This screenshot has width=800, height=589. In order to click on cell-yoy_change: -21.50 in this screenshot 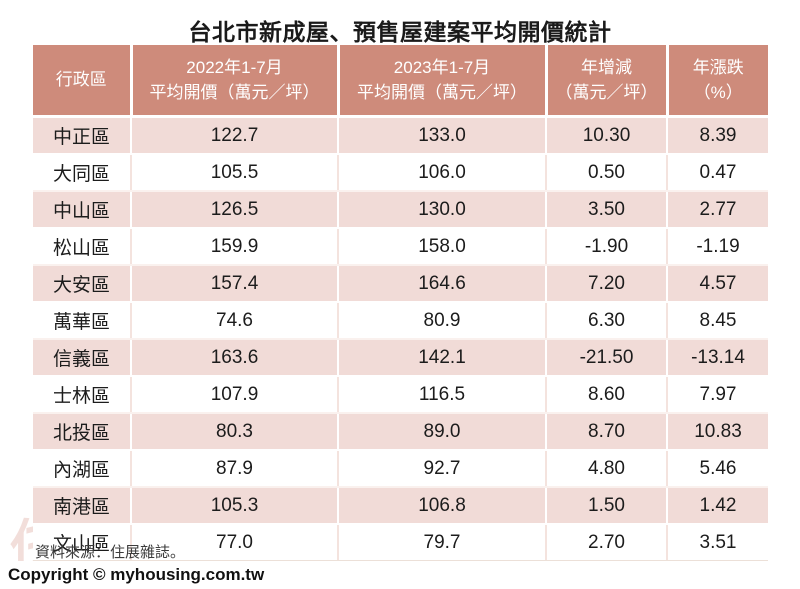, I will do `click(607, 358)`.